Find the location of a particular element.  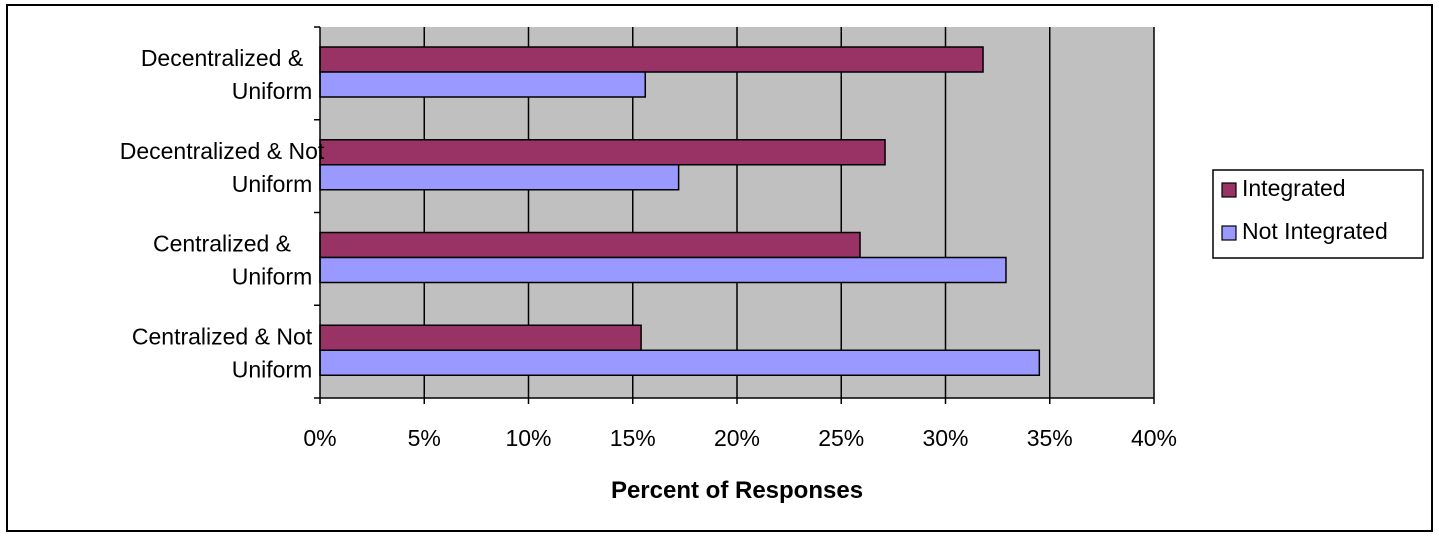

legend-label: Integrated is located at coordinates (1294, 188).